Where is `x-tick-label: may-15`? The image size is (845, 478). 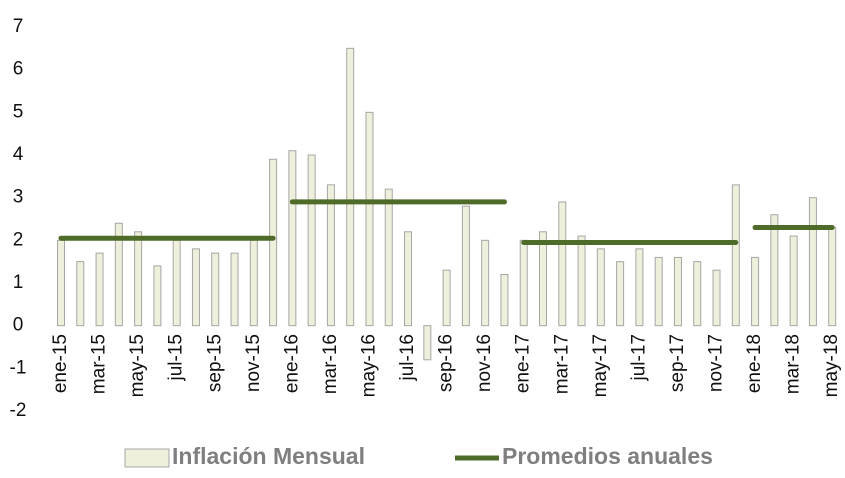
x-tick-label: may-15 is located at coordinates (137, 365).